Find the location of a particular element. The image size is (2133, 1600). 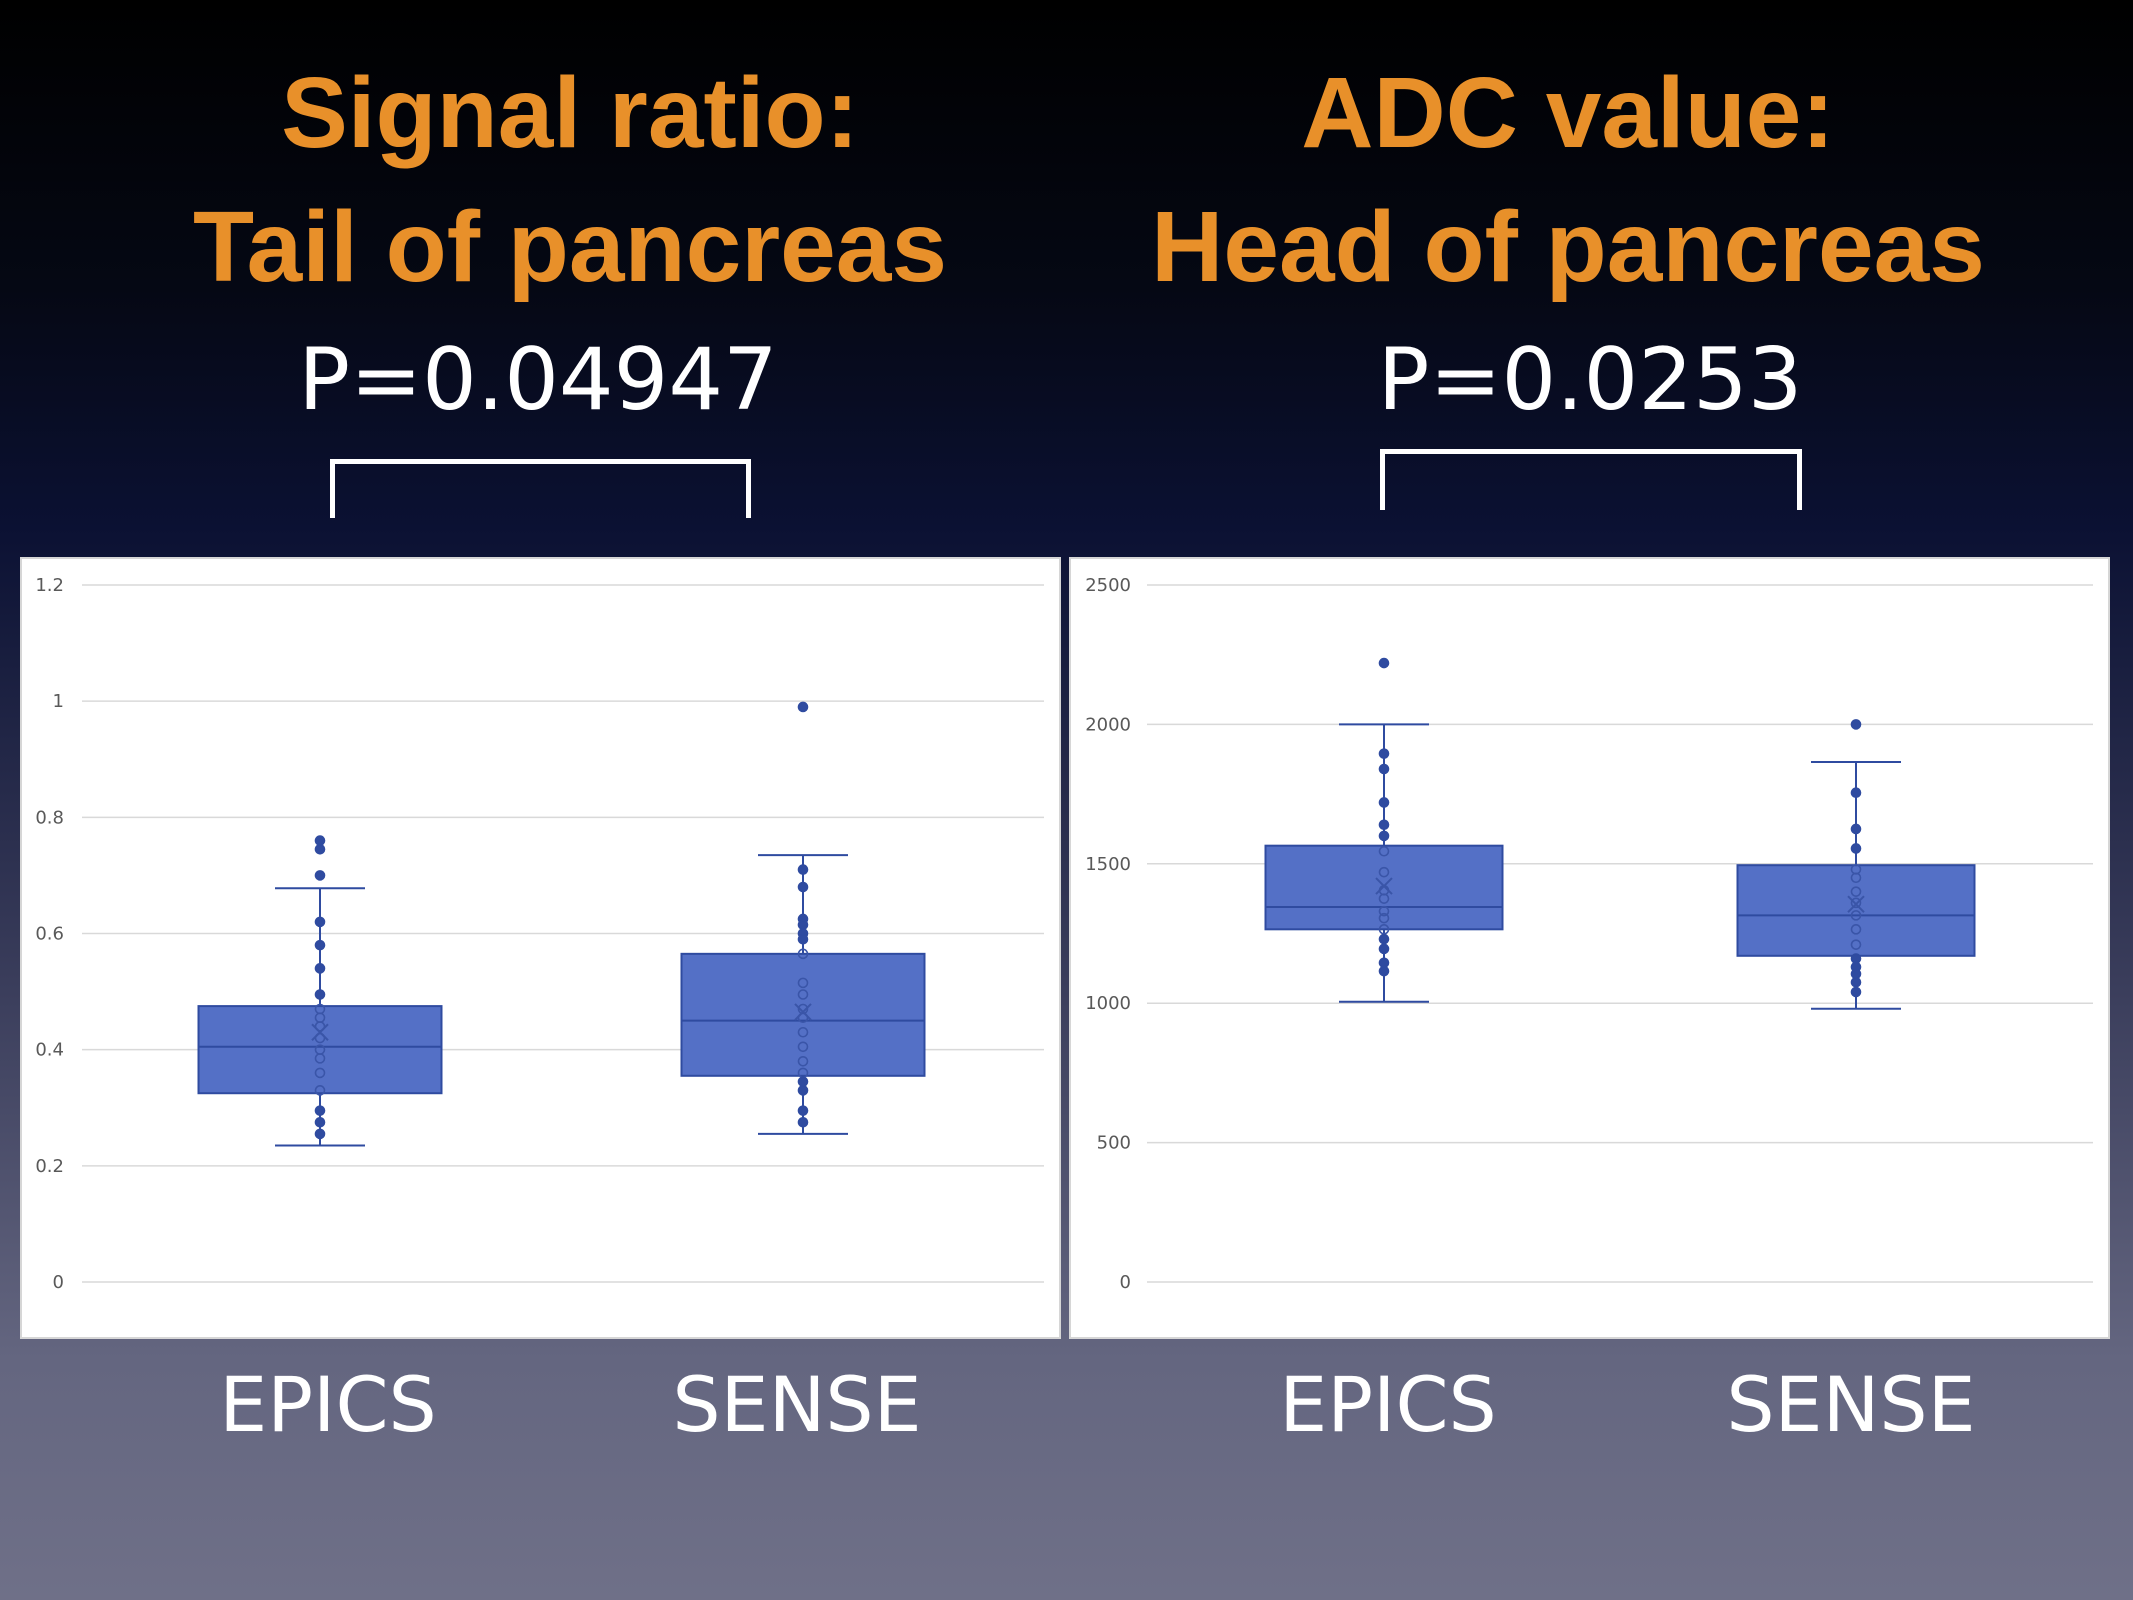

y-tick-label: 0.6 is located at coordinates (49, 934).